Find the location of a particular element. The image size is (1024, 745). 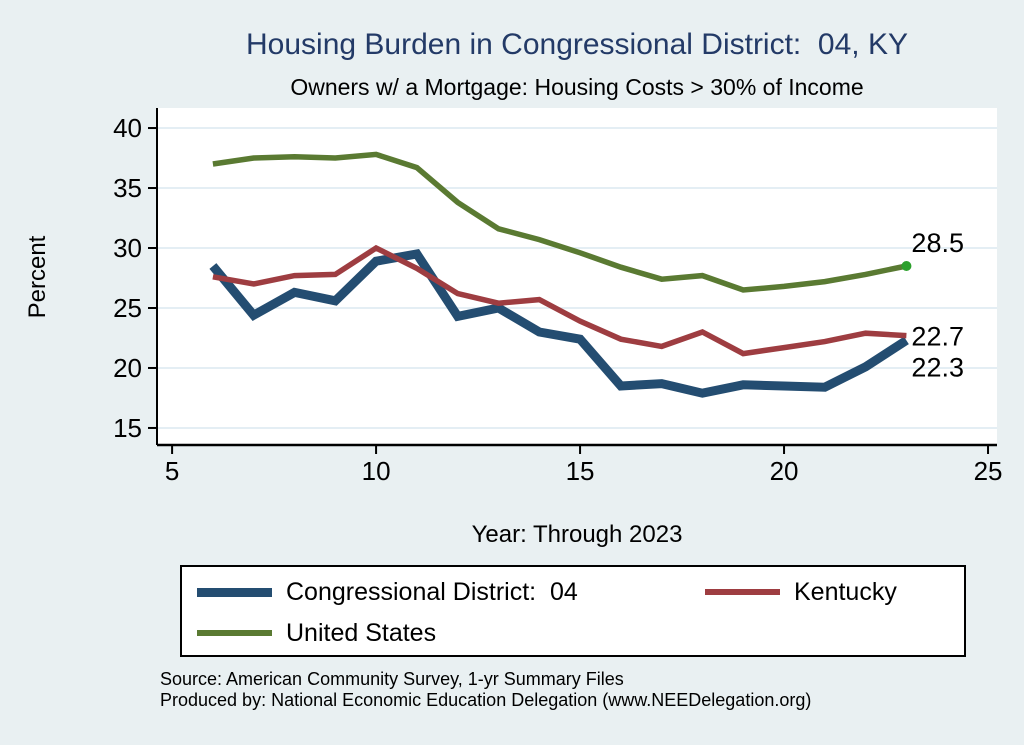

legend-swatch-united-states is located at coordinates (234, 633).